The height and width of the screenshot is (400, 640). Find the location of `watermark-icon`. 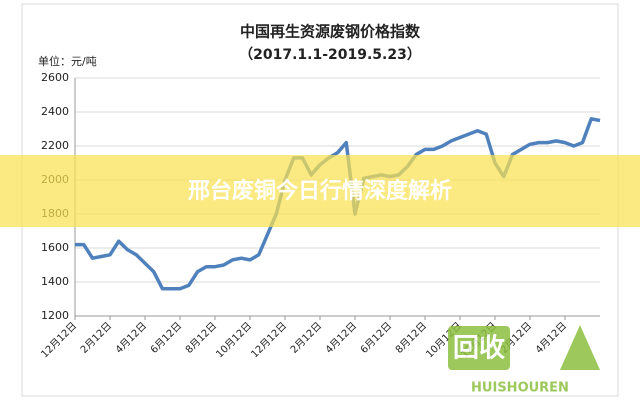

watermark-icon is located at coordinates (580, 347).